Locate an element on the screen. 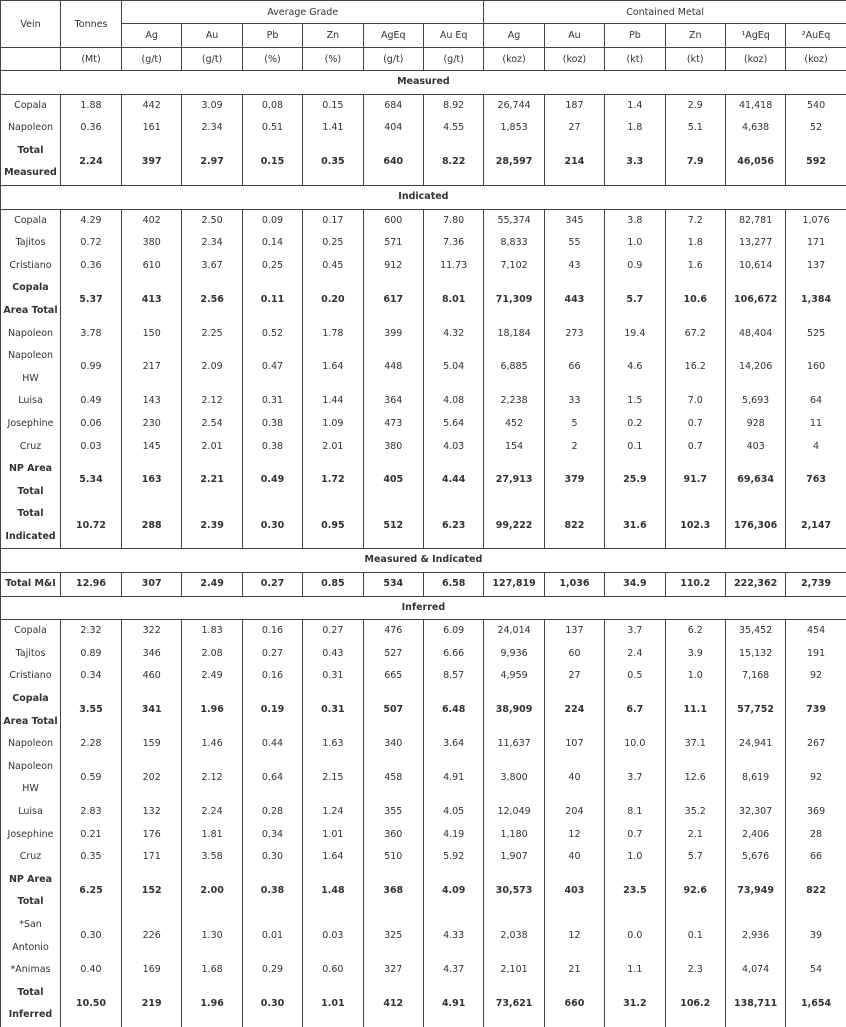  value-cell: 7.0 is located at coordinates (695, 401).